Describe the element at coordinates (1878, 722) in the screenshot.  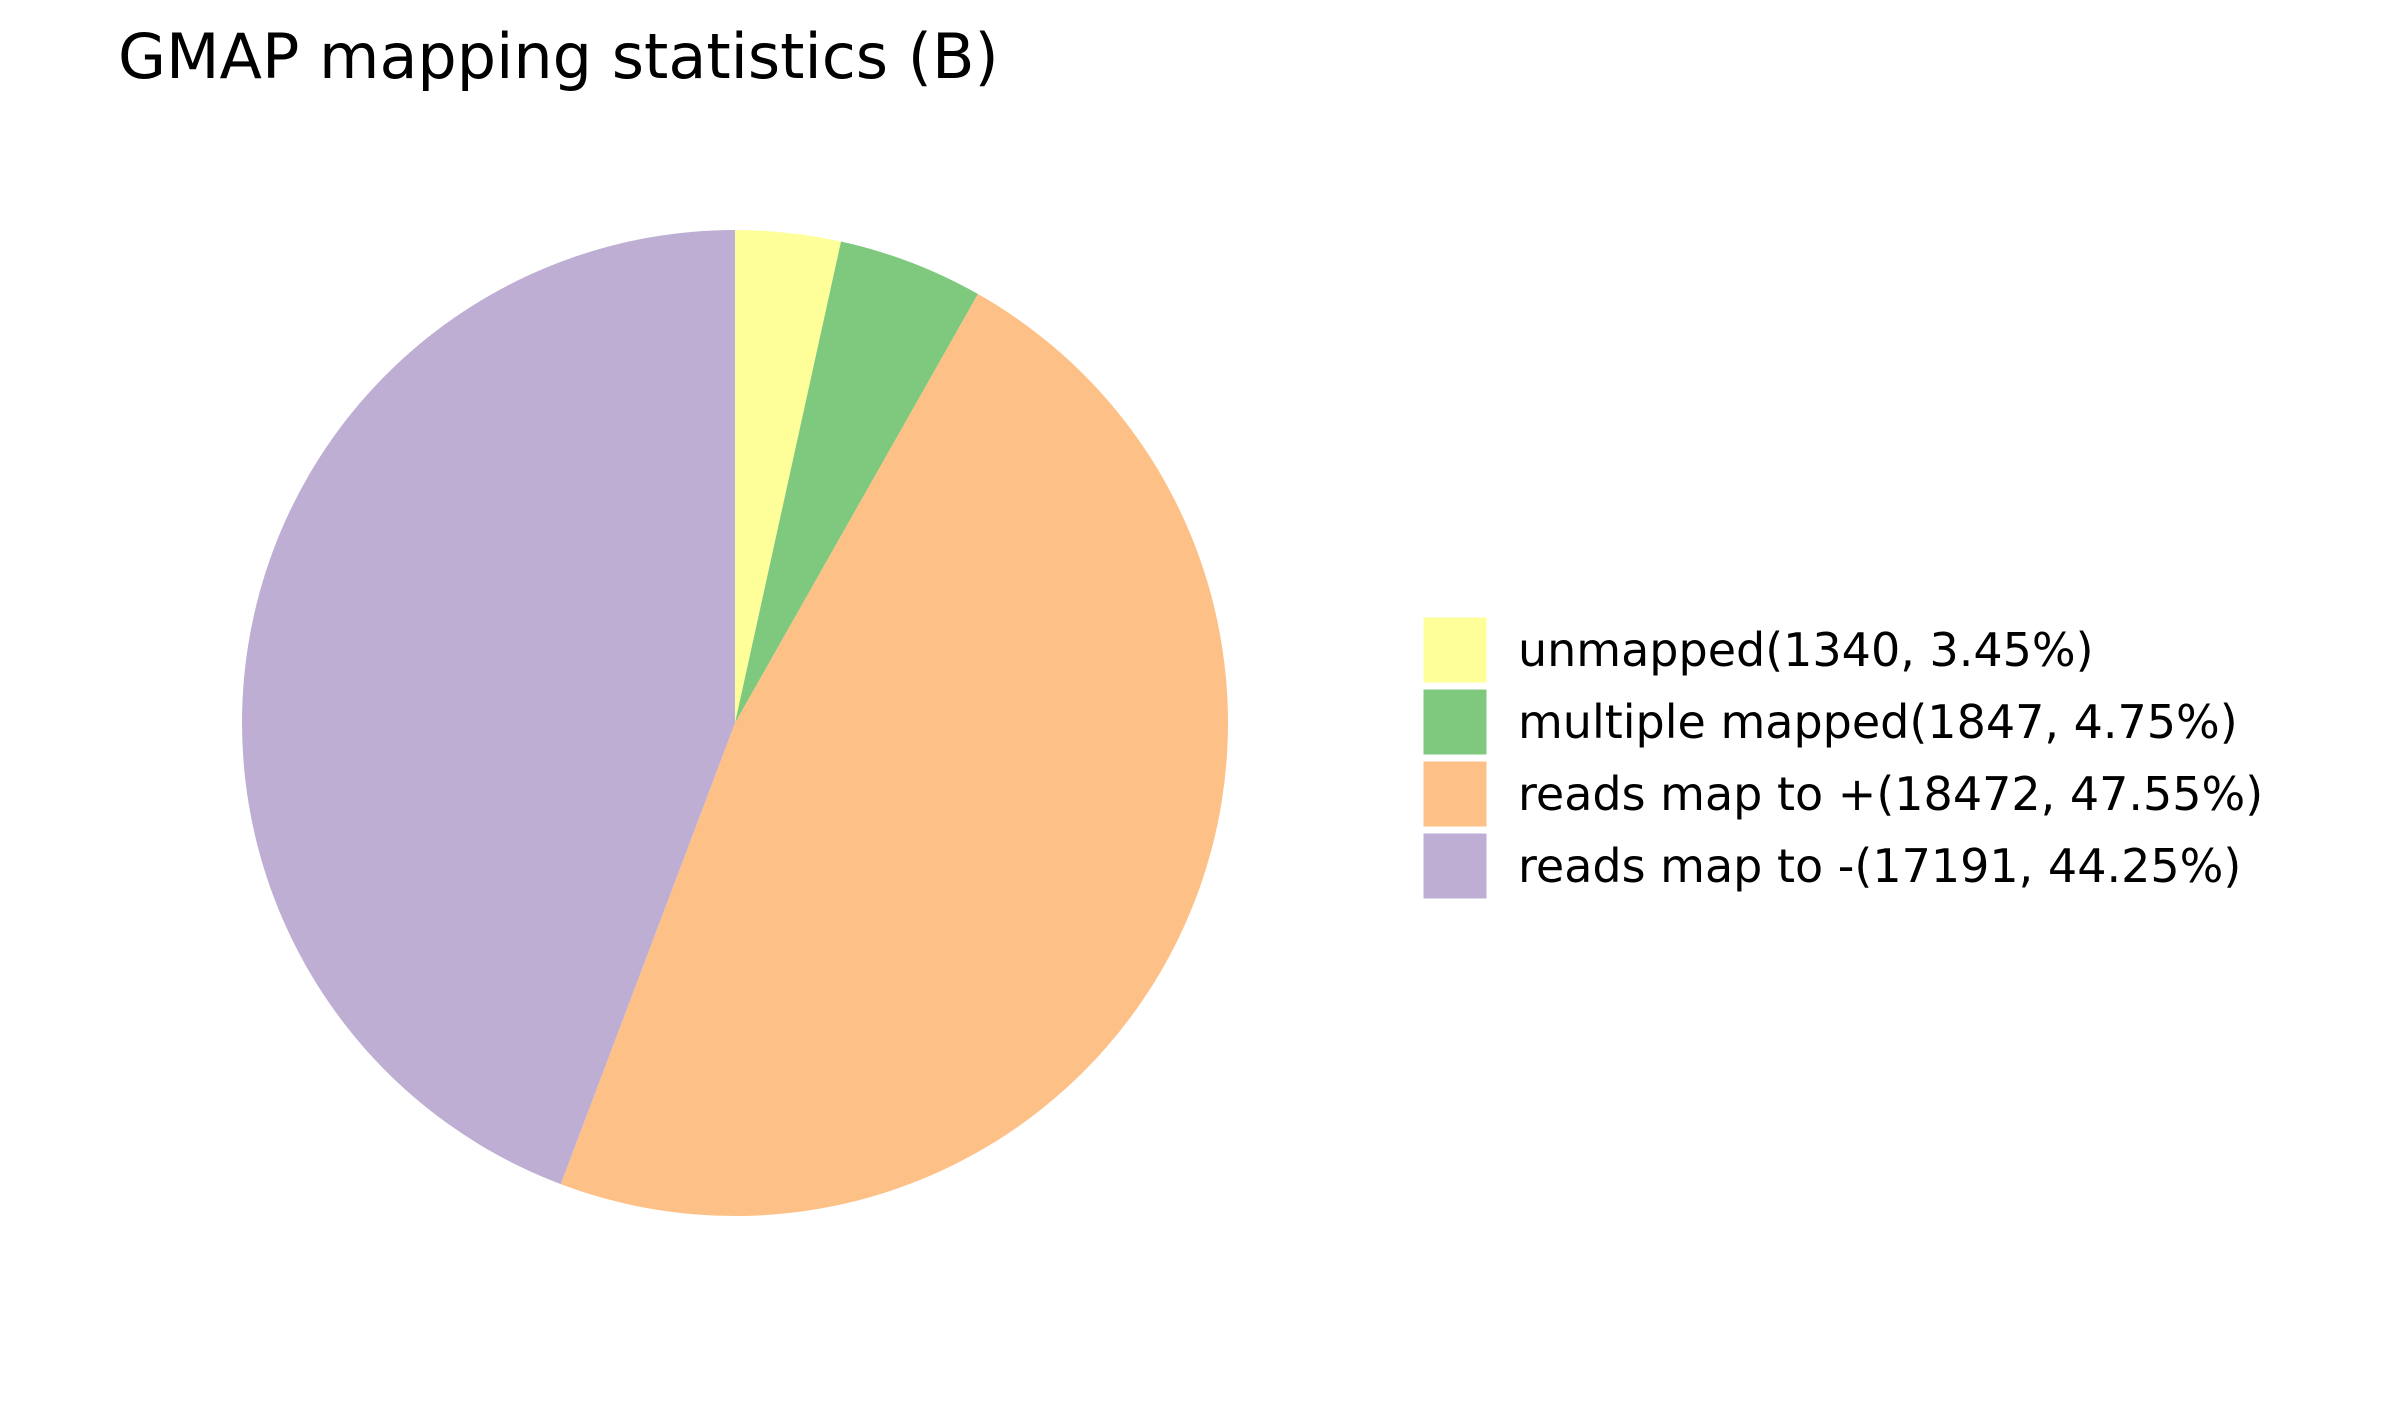
I see `legend-label-2: multiple mapped(1847, 4.75%)` at that location.